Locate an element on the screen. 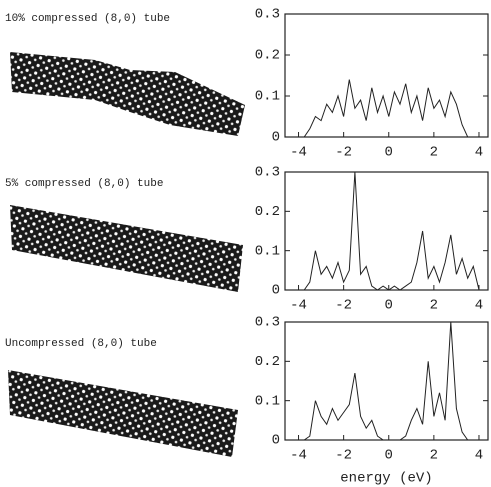 The image size is (491, 487). panel-title: Uncompressed (8,0) tube is located at coordinates (81, 344).